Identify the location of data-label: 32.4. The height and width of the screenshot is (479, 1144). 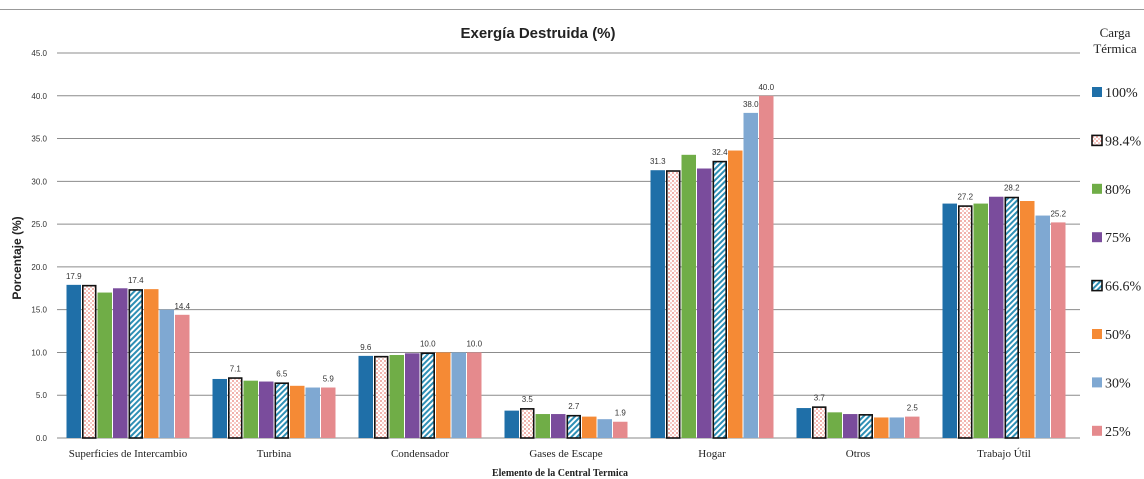
(720, 152).